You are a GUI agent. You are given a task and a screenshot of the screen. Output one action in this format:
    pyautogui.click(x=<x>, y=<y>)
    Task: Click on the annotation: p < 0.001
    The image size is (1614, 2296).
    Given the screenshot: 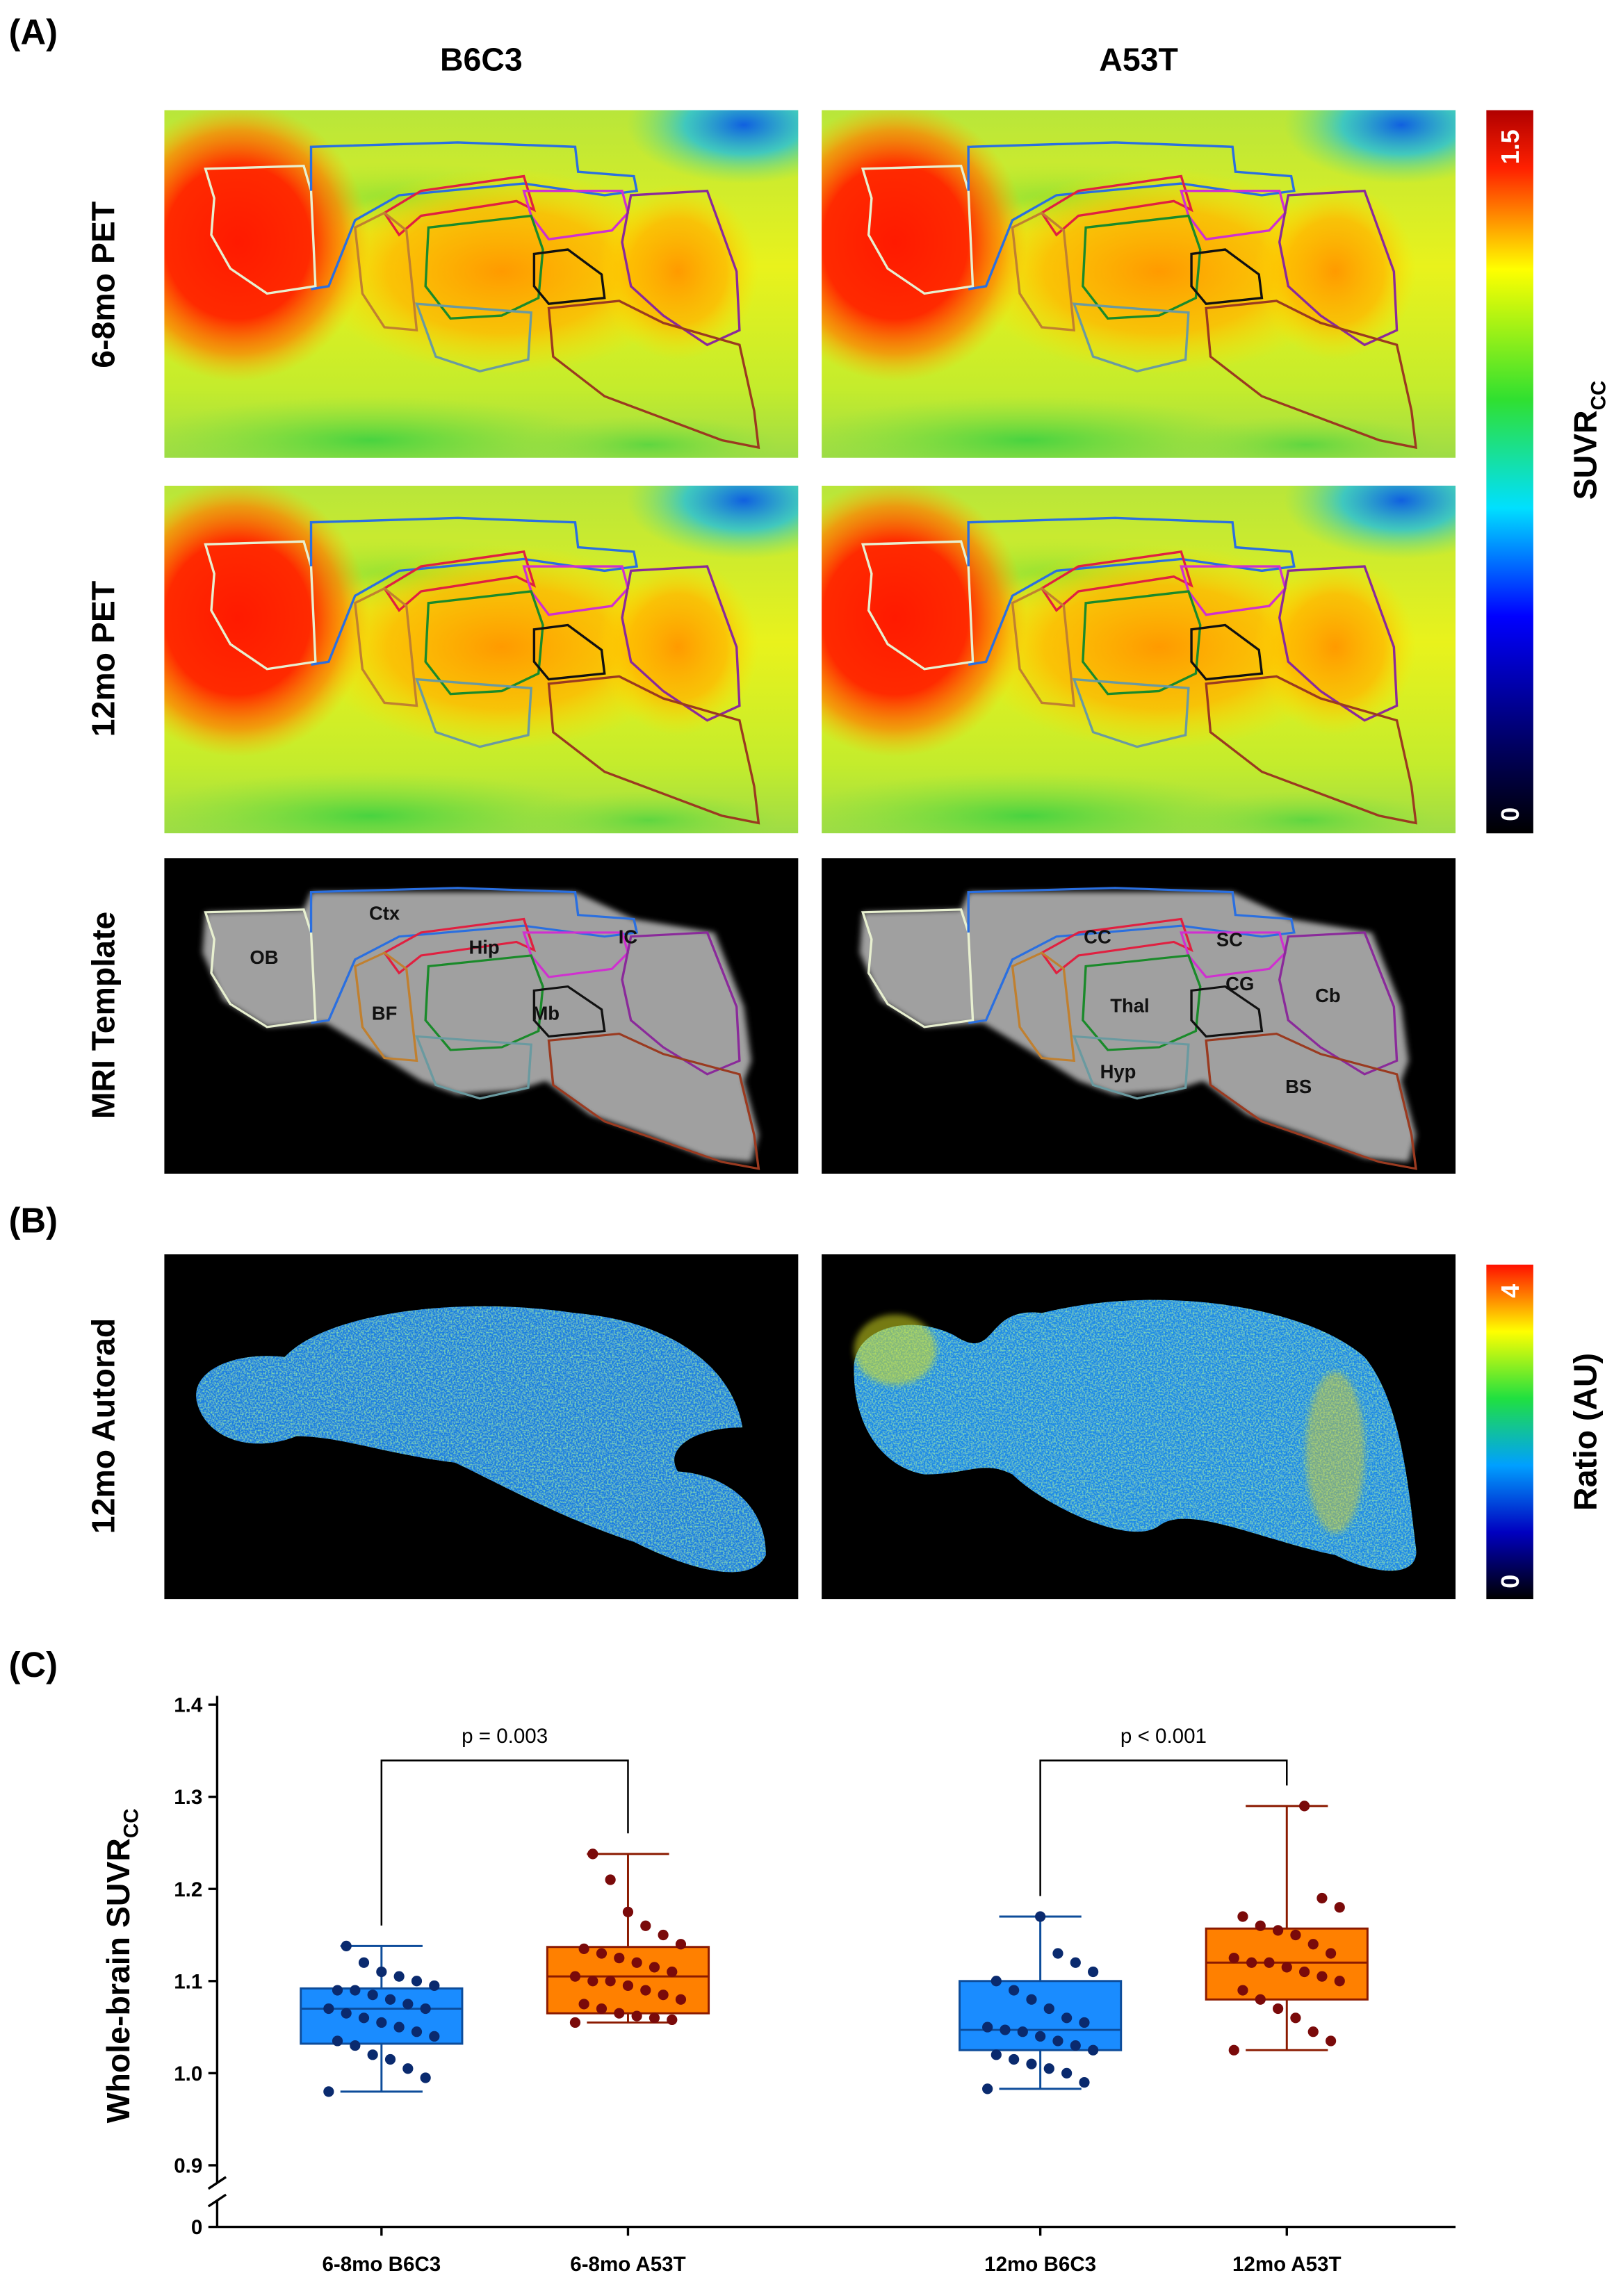 What is the action you would take?
    pyautogui.click(x=1164, y=1737)
    